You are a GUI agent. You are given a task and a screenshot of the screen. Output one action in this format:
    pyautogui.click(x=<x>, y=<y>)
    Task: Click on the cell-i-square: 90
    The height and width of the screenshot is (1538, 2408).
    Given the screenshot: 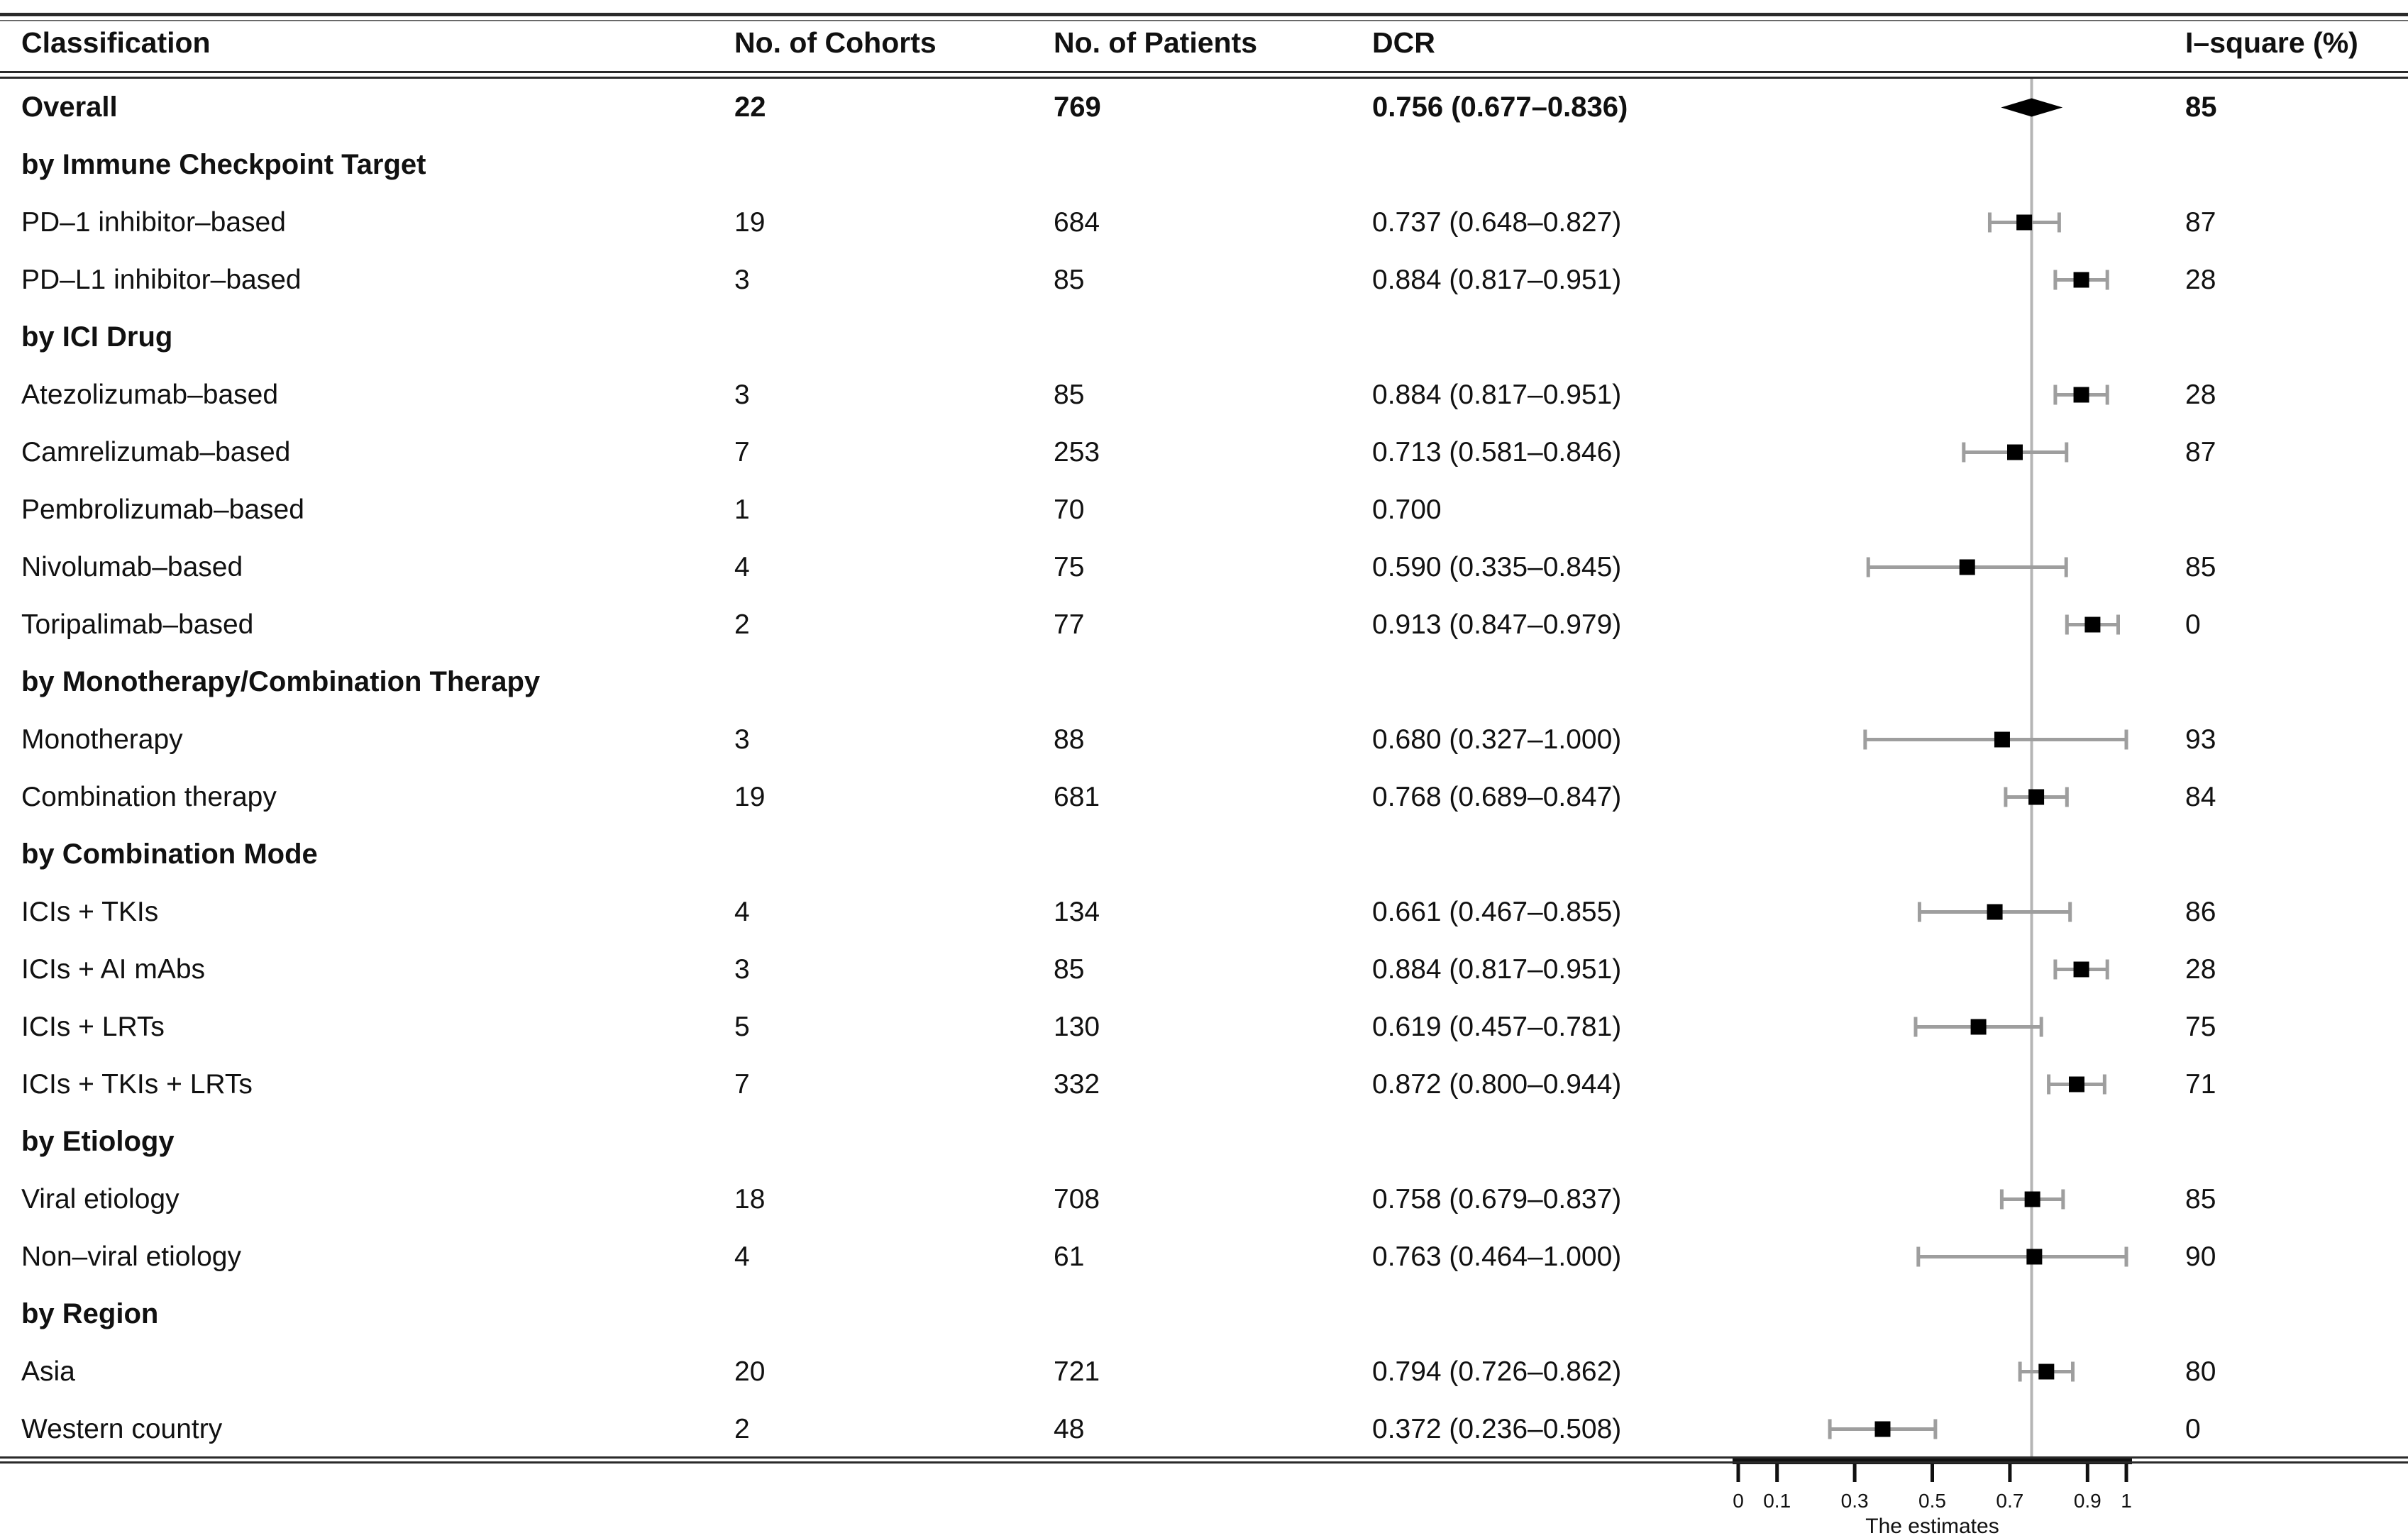 What is the action you would take?
    pyautogui.click(x=2200, y=1256)
    